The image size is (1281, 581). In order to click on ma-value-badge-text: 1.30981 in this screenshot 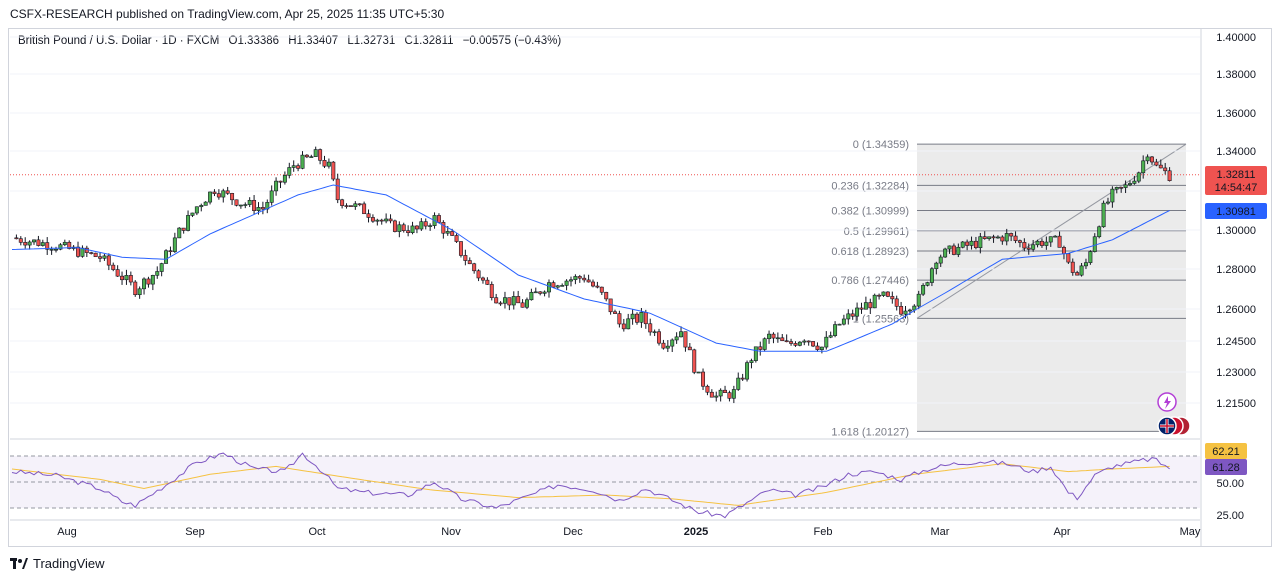, I will do `click(1236, 212)`.